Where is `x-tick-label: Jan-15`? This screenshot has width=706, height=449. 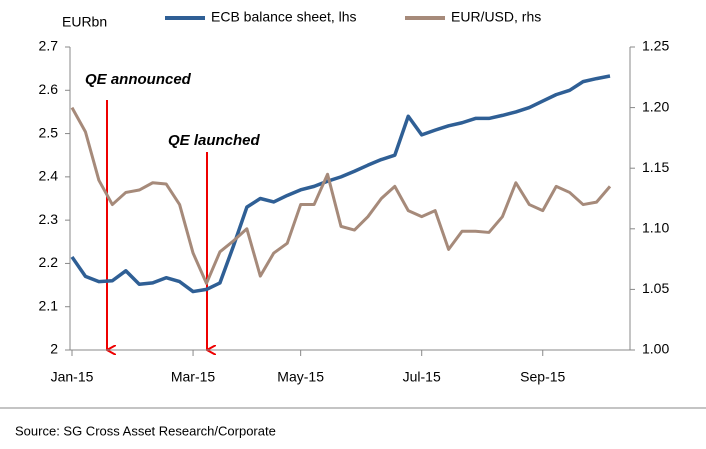
x-tick-label: Jan-15 is located at coordinates (72, 377).